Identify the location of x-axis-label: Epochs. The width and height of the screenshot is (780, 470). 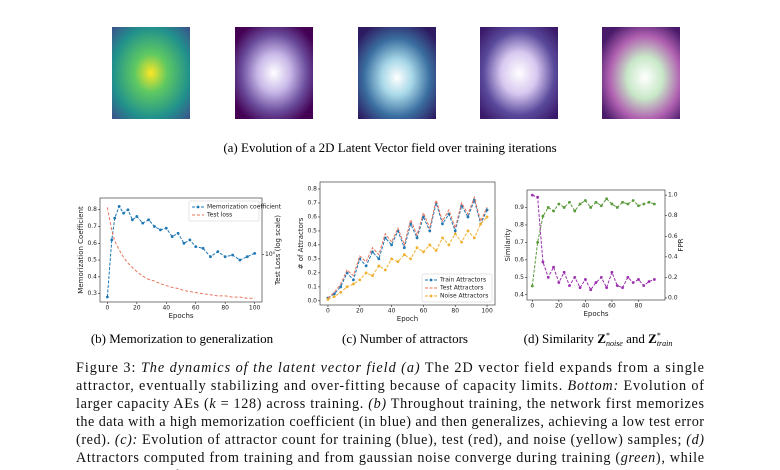
(595, 314).